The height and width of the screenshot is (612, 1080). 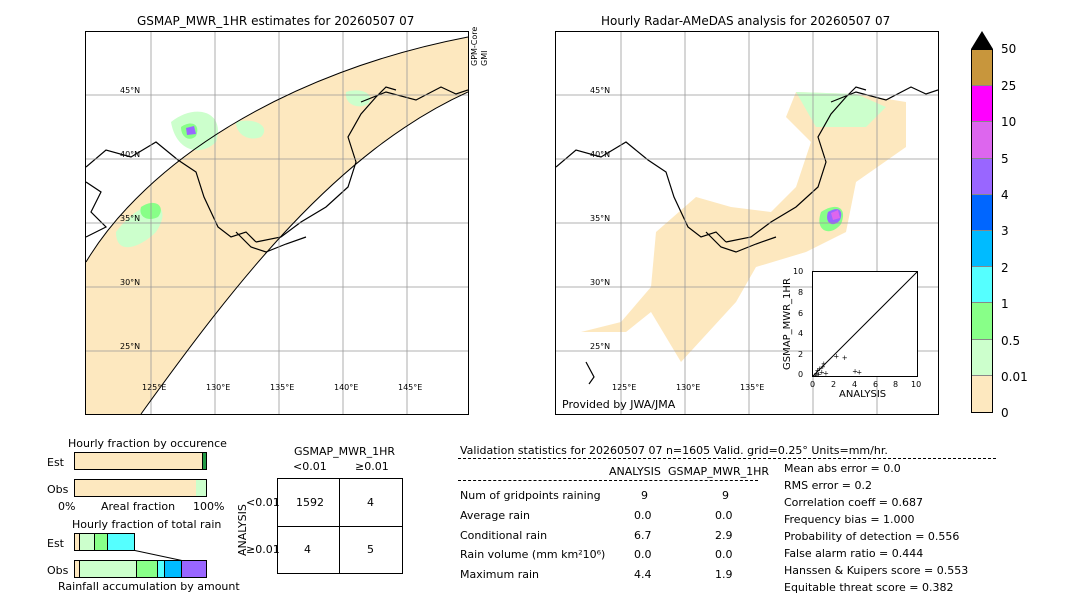 What do you see at coordinates (916, 384) in the screenshot?
I see `x-tick: 10` at bounding box center [916, 384].